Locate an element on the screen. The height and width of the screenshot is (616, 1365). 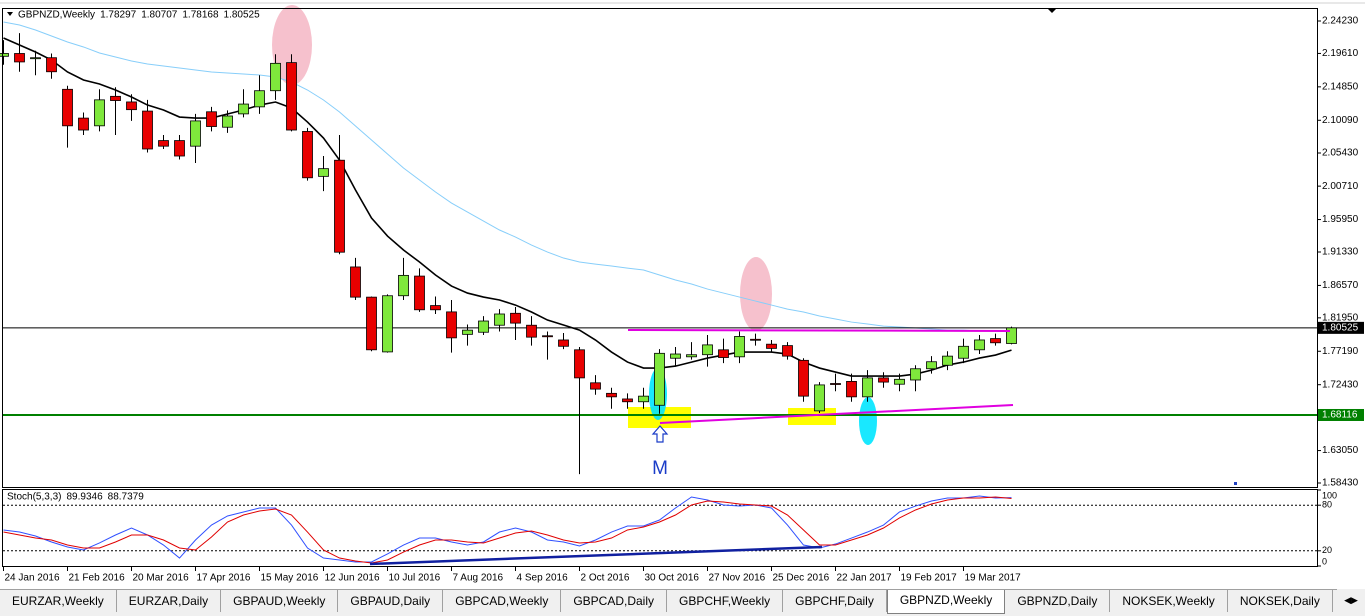
tab: GBPAUD,Daily is located at coordinates (391, 601).